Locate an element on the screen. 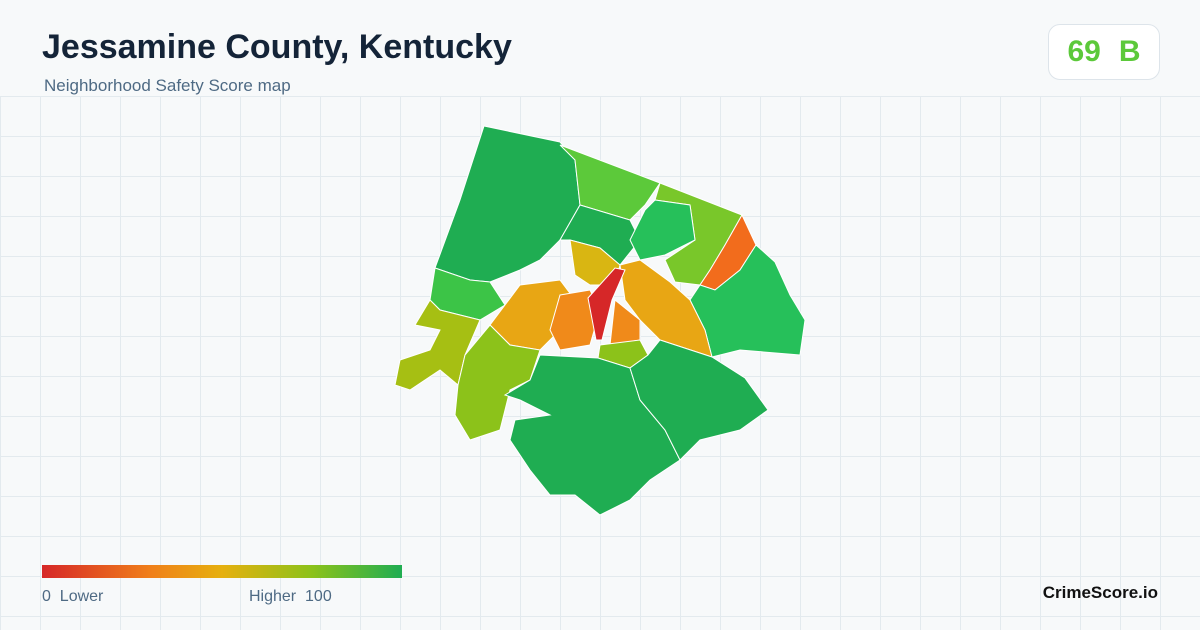 Image resolution: width=1200 pixels, height=630 pixels. legend-min-value: 0 is located at coordinates (46, 596).